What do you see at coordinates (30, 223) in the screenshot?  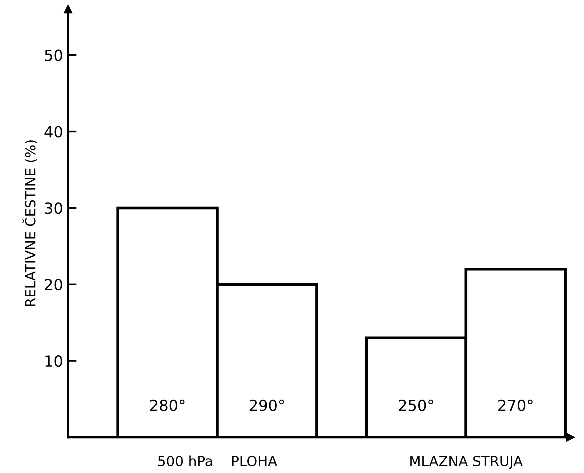 I see `y-axis-title: RELATIVNE ČESTINE (%)` at bounding box center [30, 223].